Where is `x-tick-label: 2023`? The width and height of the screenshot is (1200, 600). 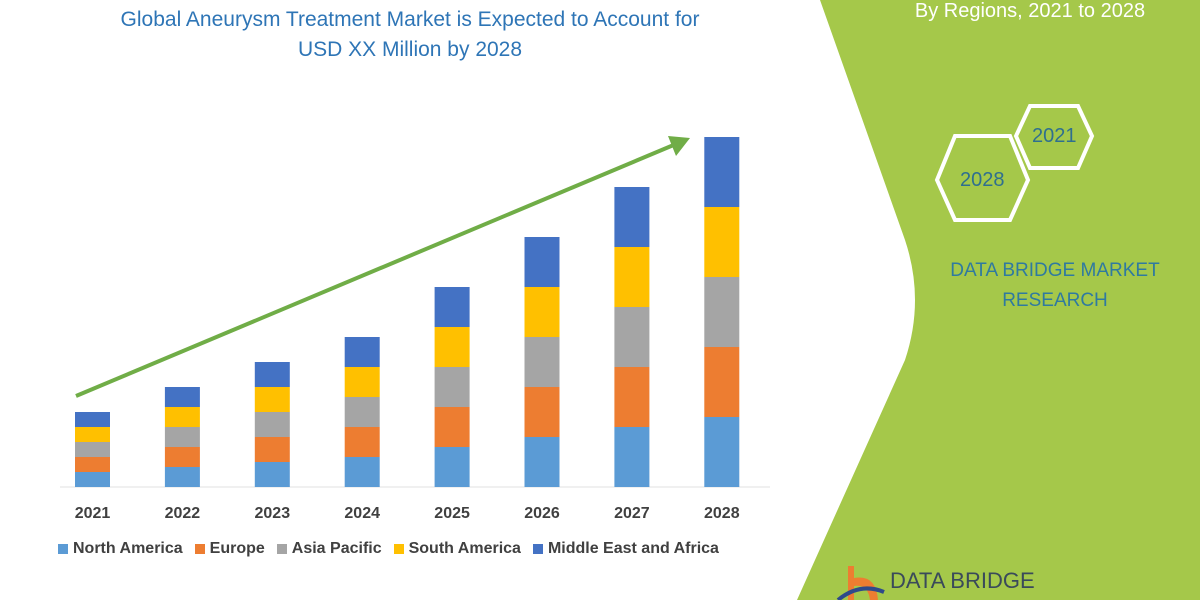
x-tick-label: 2023 is located at coordinates (273, 513).